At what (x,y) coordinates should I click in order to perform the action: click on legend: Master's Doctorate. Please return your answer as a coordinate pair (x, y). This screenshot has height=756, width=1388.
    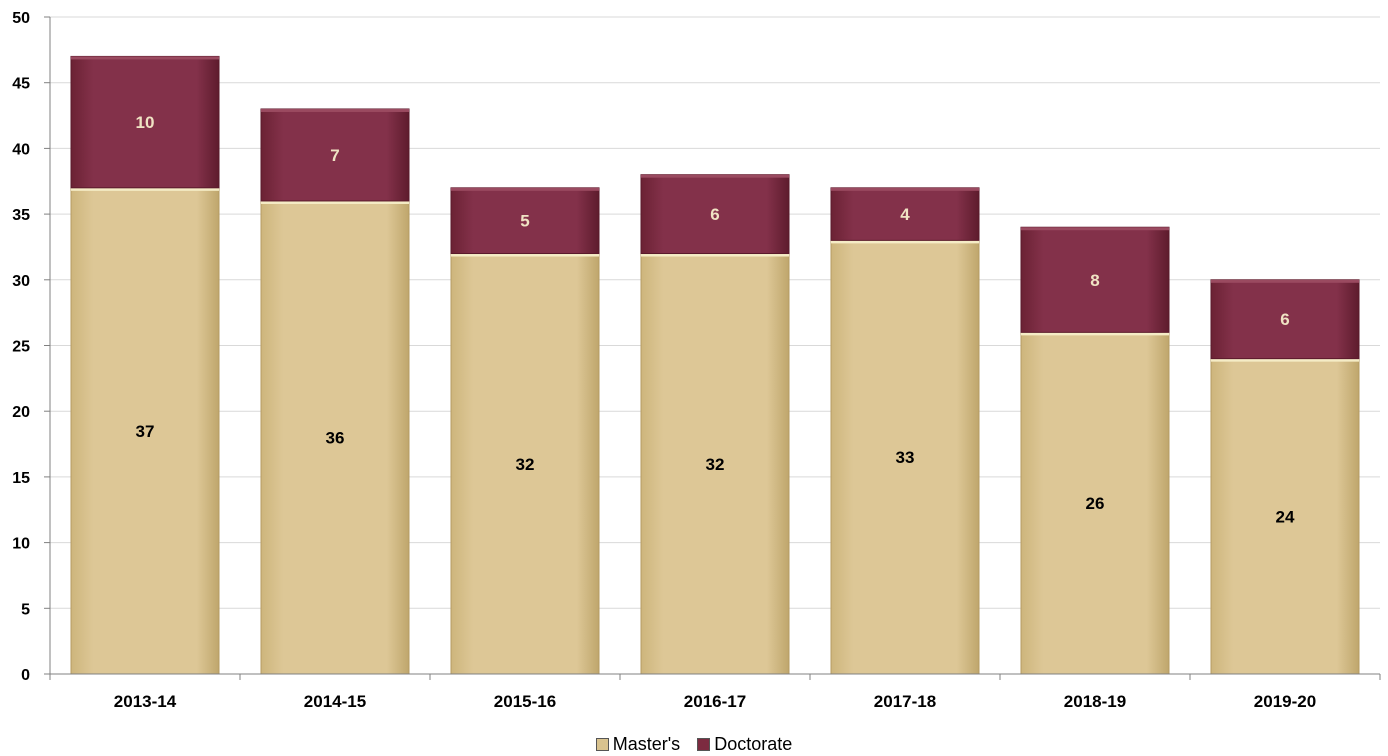
    Looking at the image, I should click on (694, 744).